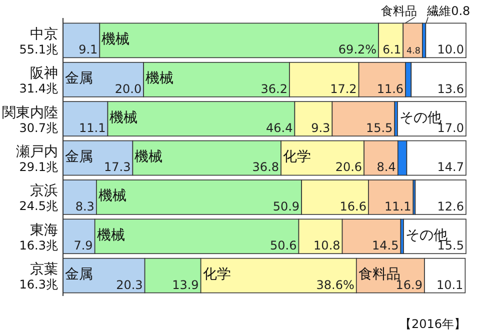 This screenshot has width=480, height=336. Describe the element at coordinates (38, 41) in the screenshot. I see `y-tick-label: 中京 55.1兆` at that location.